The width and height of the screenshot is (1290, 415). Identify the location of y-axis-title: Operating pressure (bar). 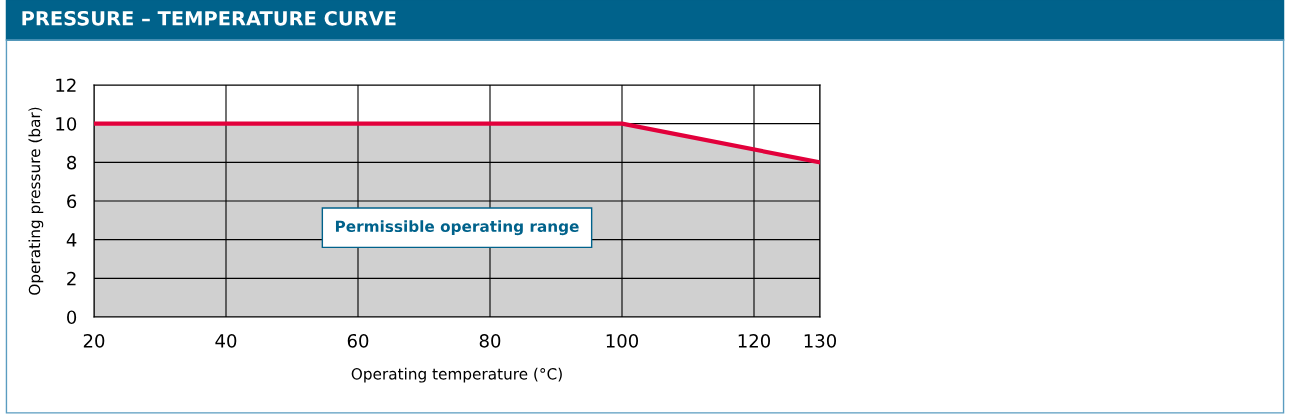
(36, 201).